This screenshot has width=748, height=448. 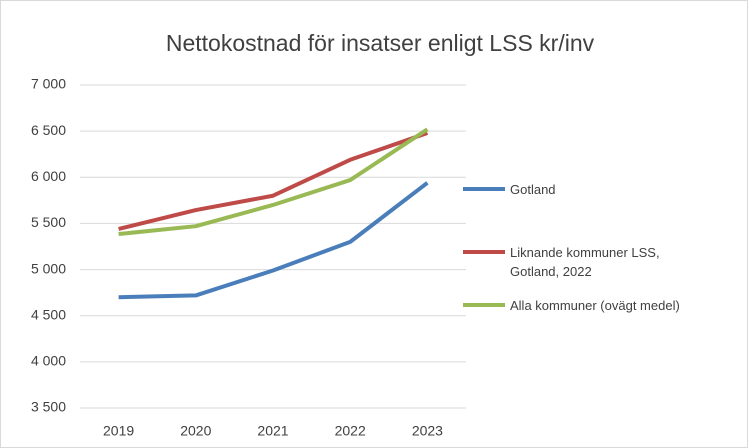 What do you see at coordinates (579, 189) in the screenshot?
I see `legend-item: Gotland` at bounding box center [579, 189].